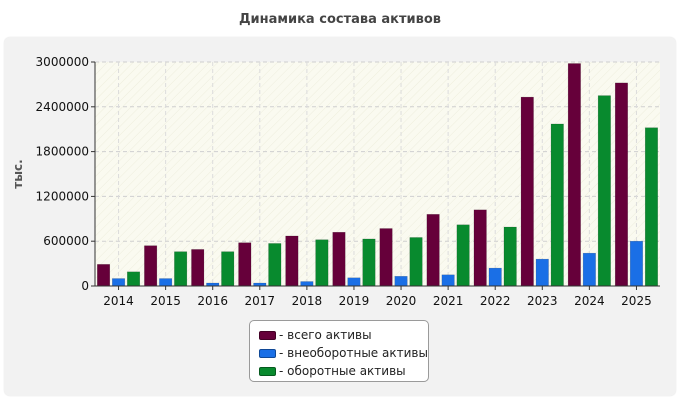 The image size is (680, 400). Describe the element at coordinates (636, 263) in the screenshot. I see `bar-noncurrent-assets-2025` at that location.